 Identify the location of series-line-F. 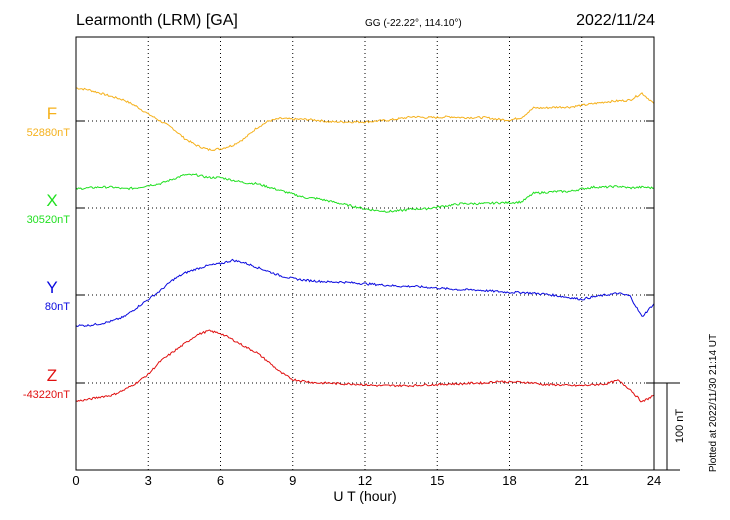
(365, 119).